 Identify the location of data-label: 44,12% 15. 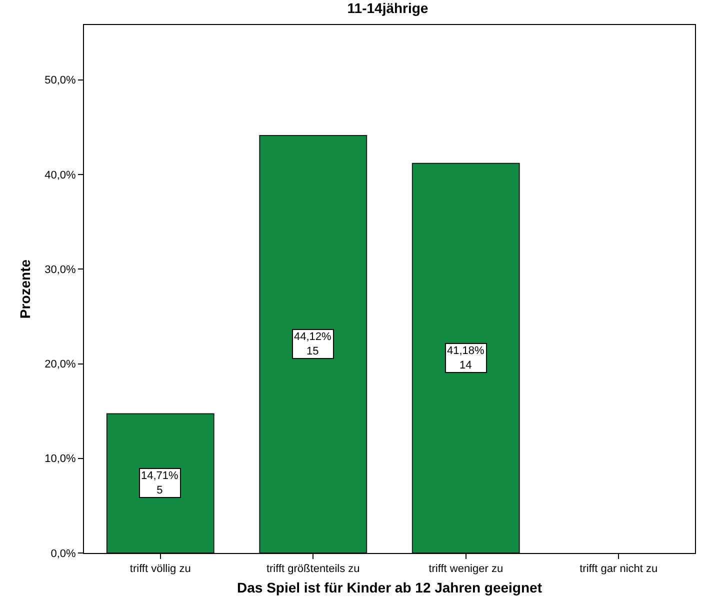
(313, 344).